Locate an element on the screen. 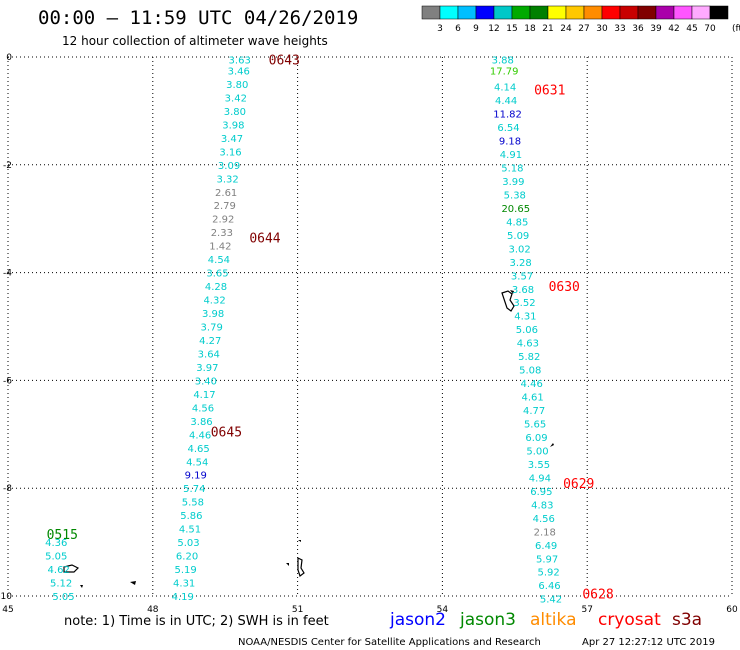  pass-time-label: 0631 is located at coordinates (549, 90).